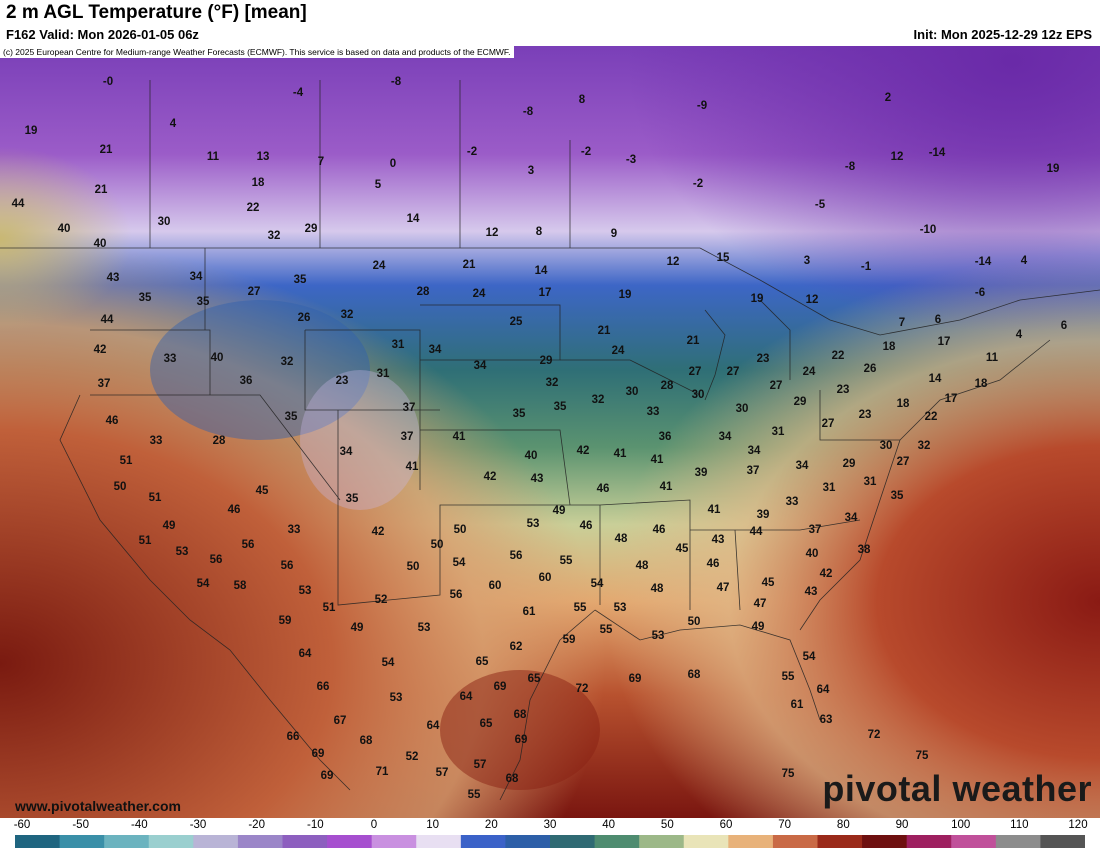  What do you see at coordinates (482, 662) in the screenshot?
I see `temp-label: 65` at bounding box center [482, 662].